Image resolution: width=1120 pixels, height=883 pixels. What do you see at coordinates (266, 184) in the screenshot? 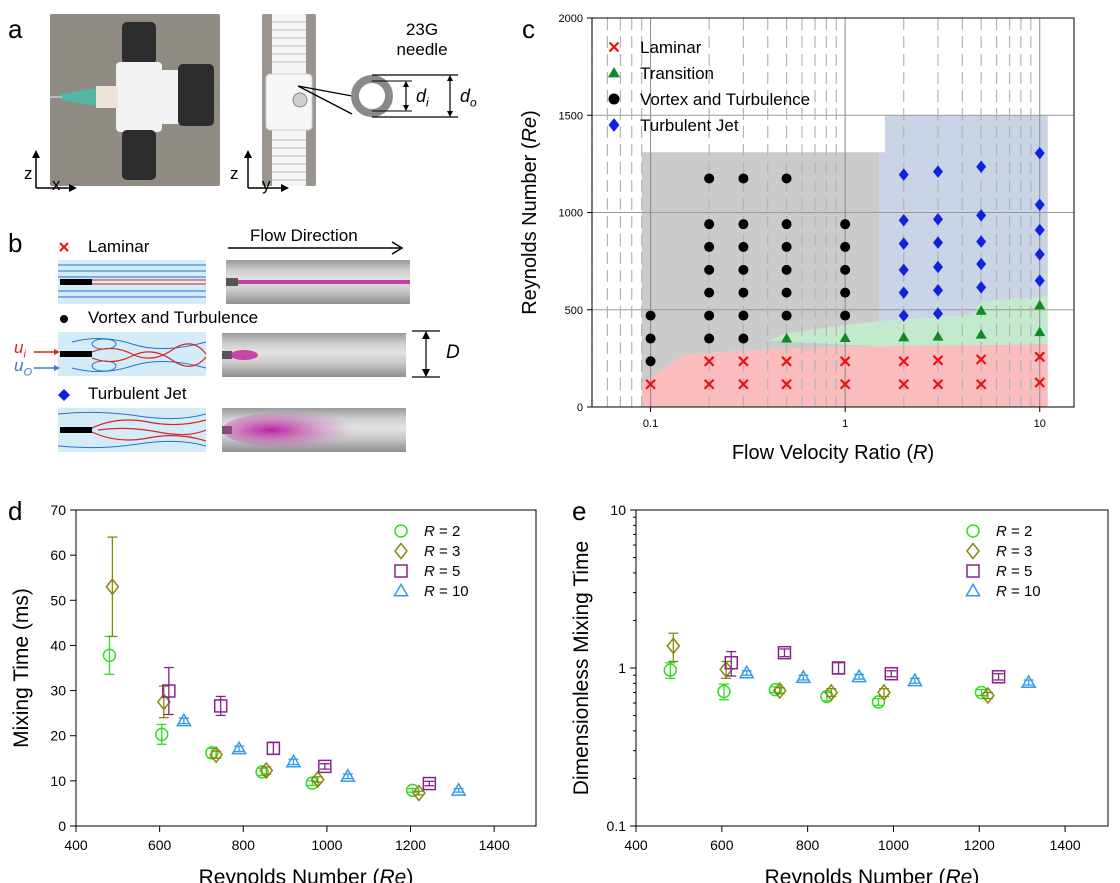
I see `axis-y-label: y` at bounding box center [266, 184].